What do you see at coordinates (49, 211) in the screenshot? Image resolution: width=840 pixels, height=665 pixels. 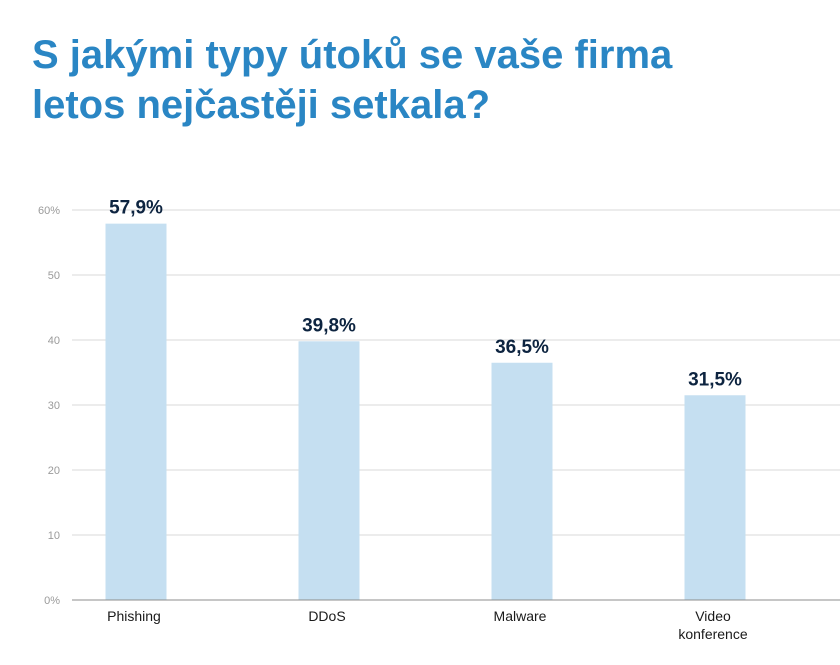 I see `y-tick-label: 60%` at bounding box center [49, 211].